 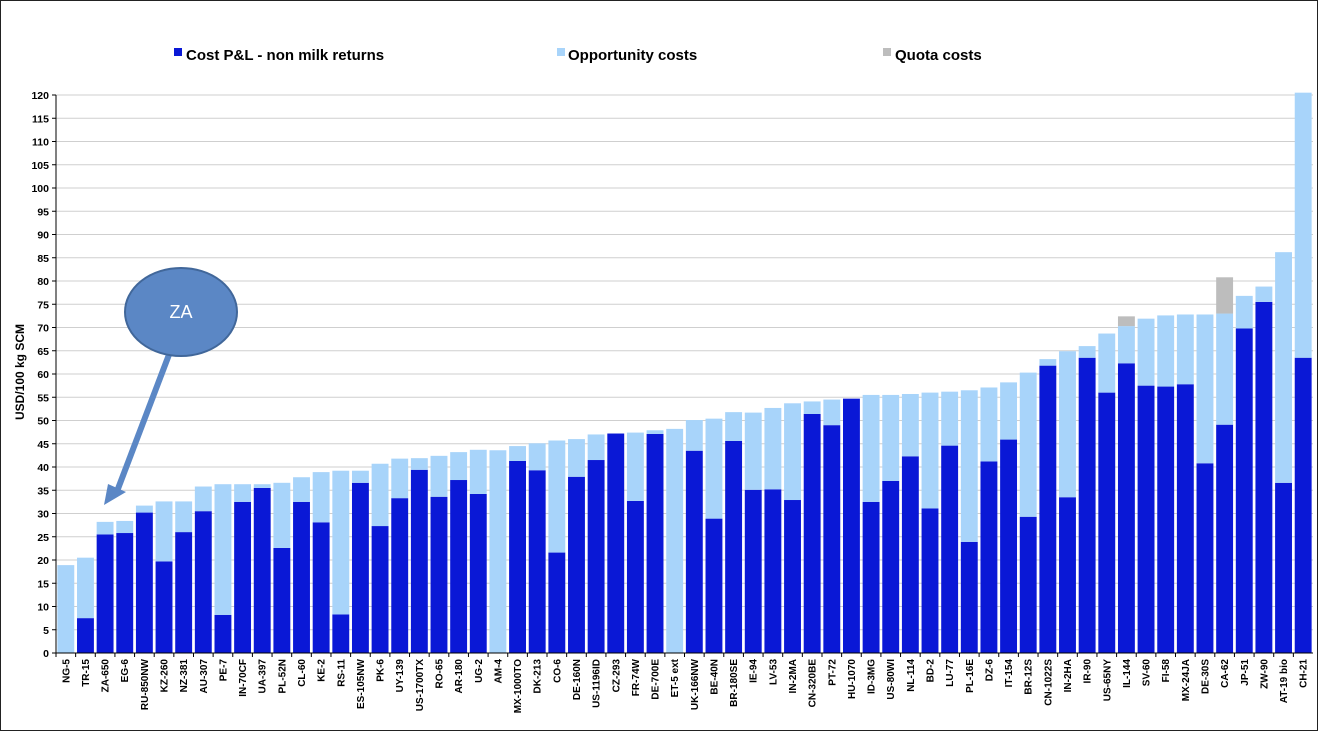 What do you see at coordinates (1283, 367) in the screenshot?
I see `bar-at-19-bio-s1` at bounding box center [1283, 367].